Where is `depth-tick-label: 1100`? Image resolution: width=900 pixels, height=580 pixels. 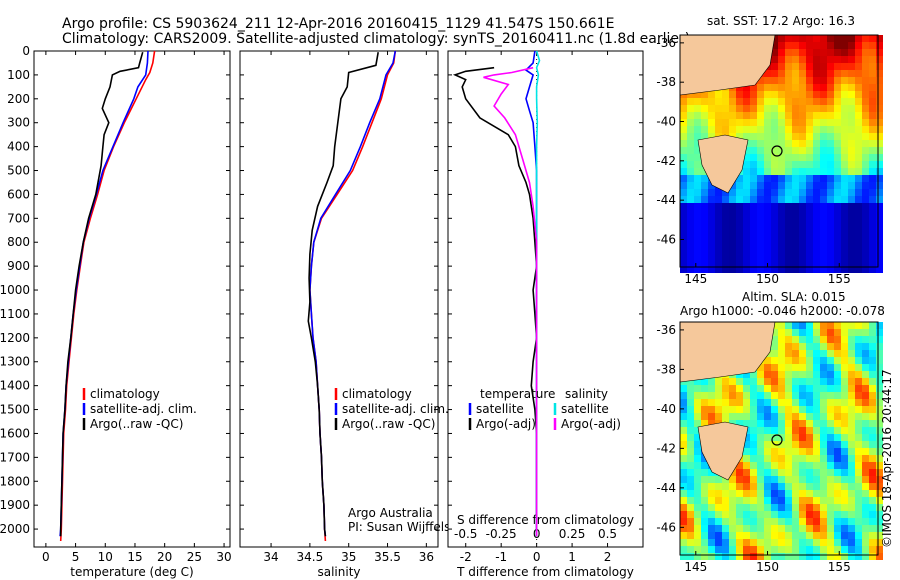
depth-tick-label: 1100 is located at coordinates (15, 314).